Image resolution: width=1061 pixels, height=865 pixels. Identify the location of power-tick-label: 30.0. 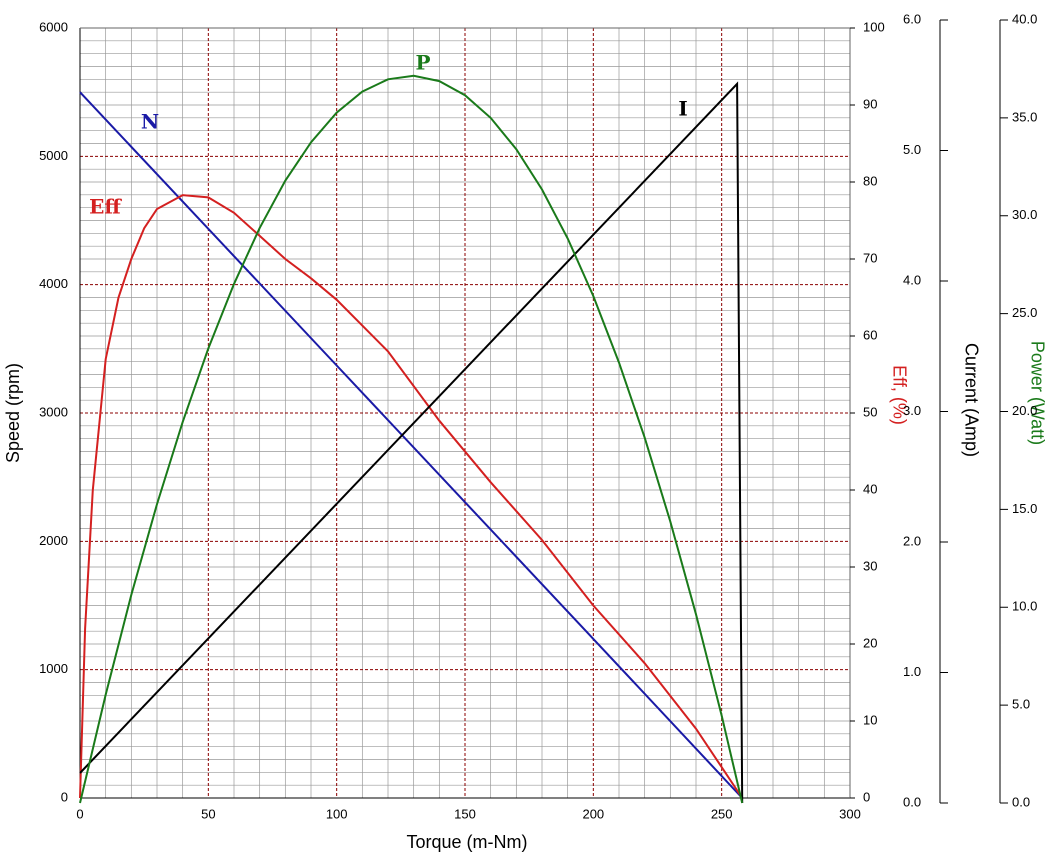
(1024, 214).